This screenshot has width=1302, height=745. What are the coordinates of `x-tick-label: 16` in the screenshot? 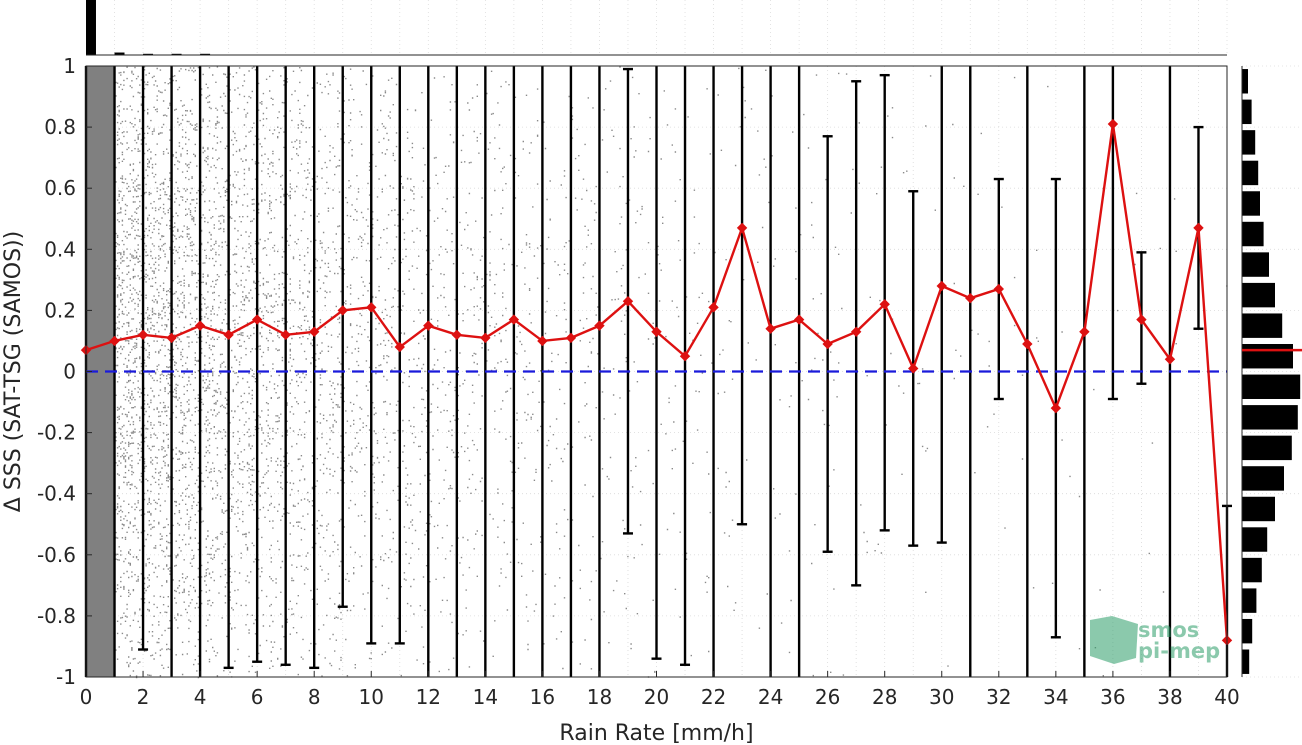 It's located at (542, 697).